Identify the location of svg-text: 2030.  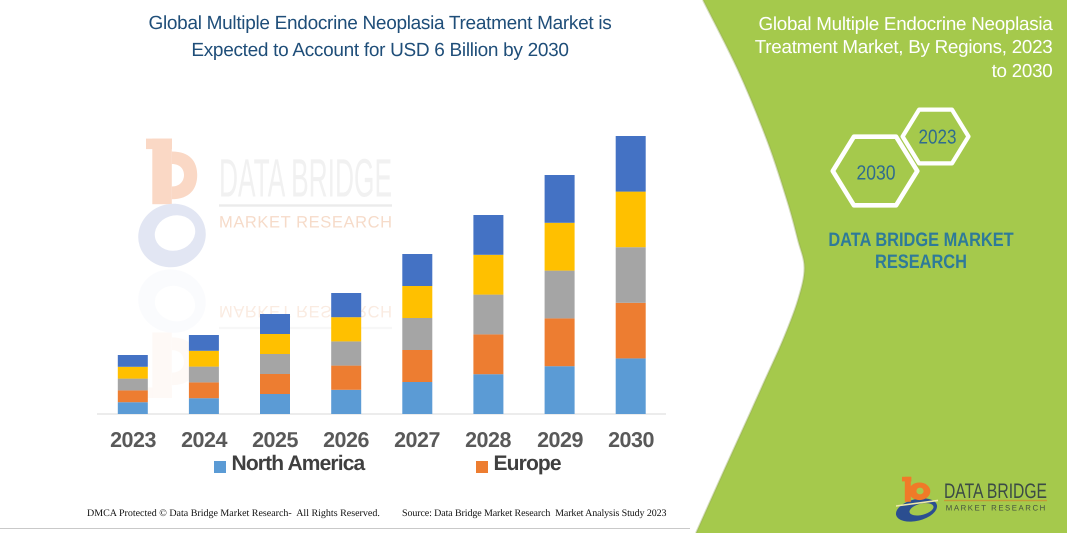
(876, 172).